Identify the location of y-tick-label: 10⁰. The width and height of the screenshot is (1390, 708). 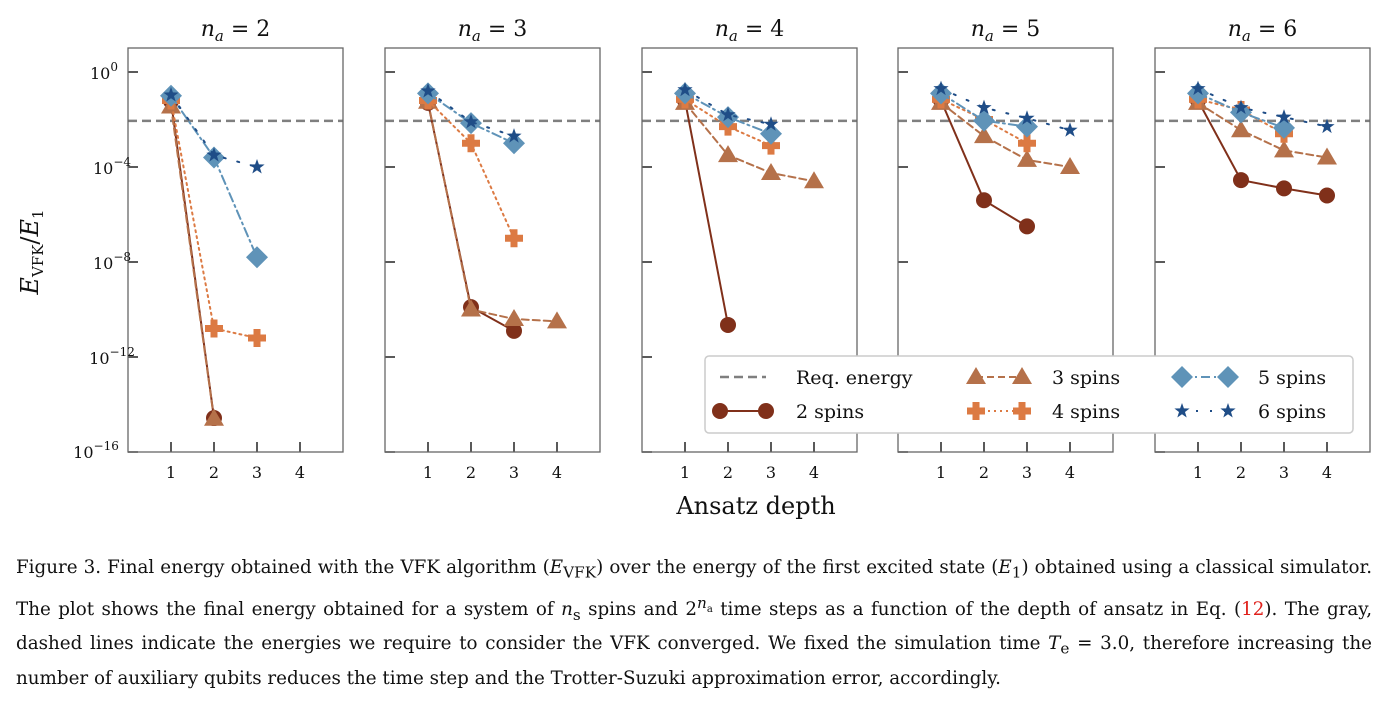
(104, 71).